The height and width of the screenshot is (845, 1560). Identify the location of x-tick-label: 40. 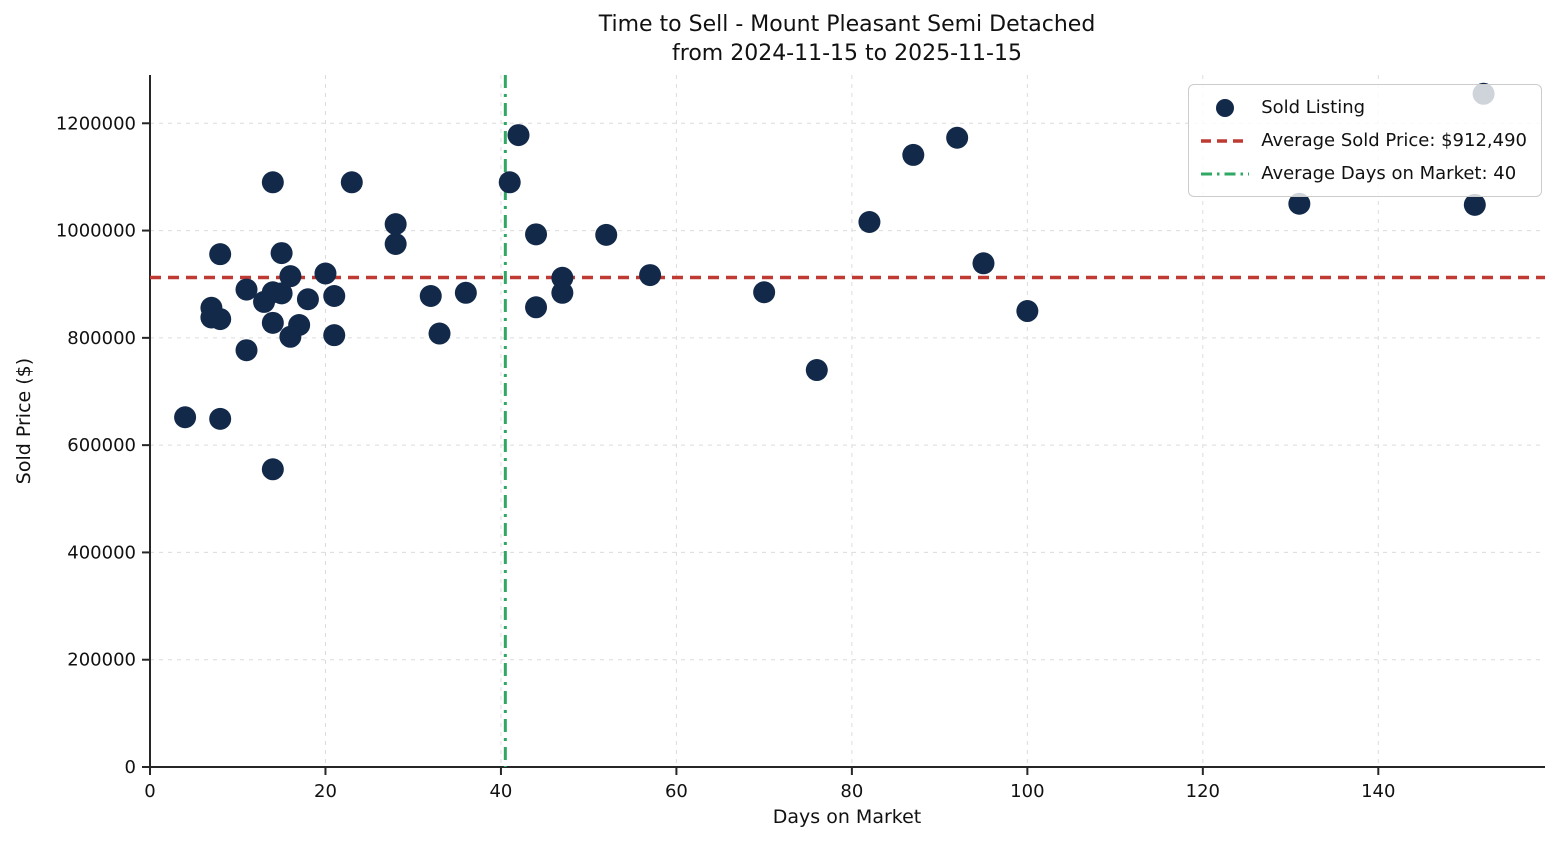
(500, 791).